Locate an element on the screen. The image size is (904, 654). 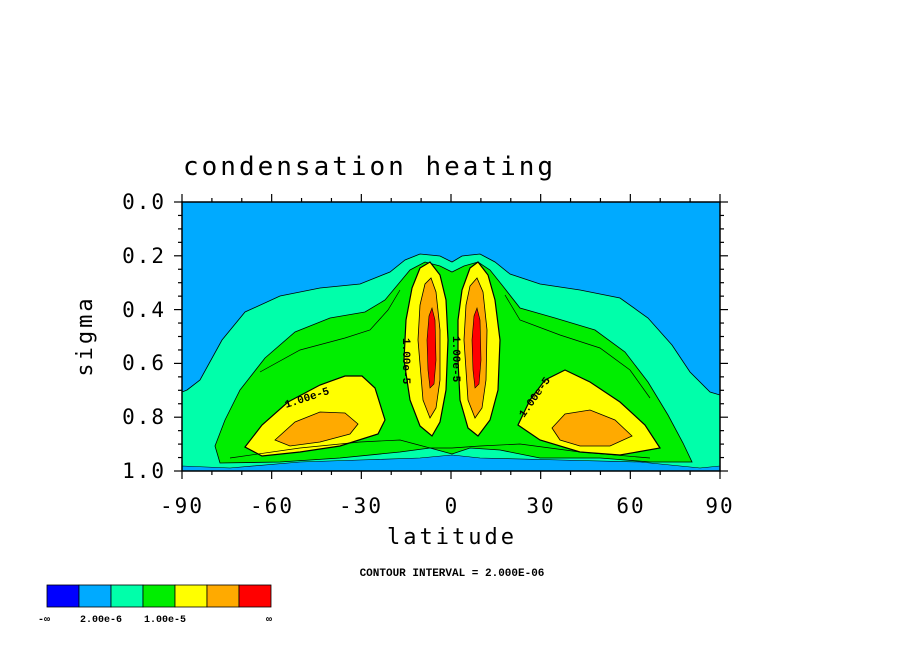
colorbar-label: -∞ is located at coordinates (44, 620).